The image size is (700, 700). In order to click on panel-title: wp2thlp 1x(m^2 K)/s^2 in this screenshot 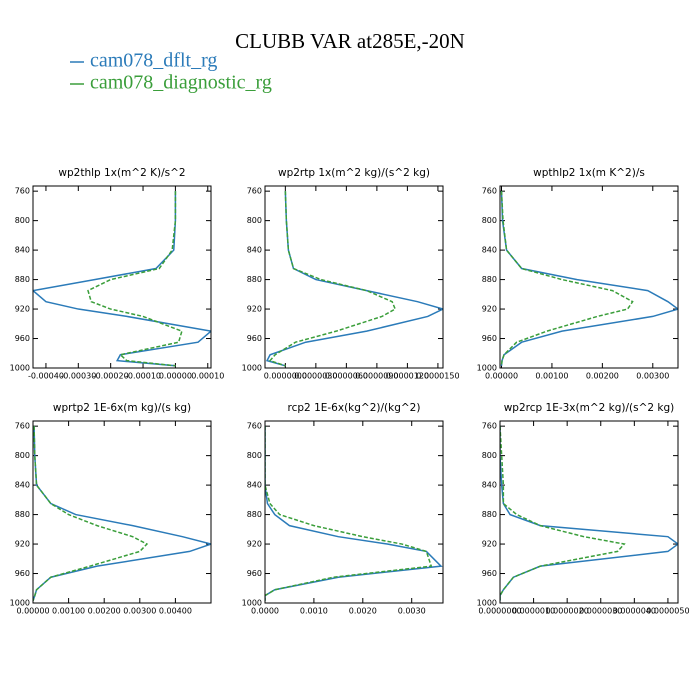, I will do `click(121, 173)`.